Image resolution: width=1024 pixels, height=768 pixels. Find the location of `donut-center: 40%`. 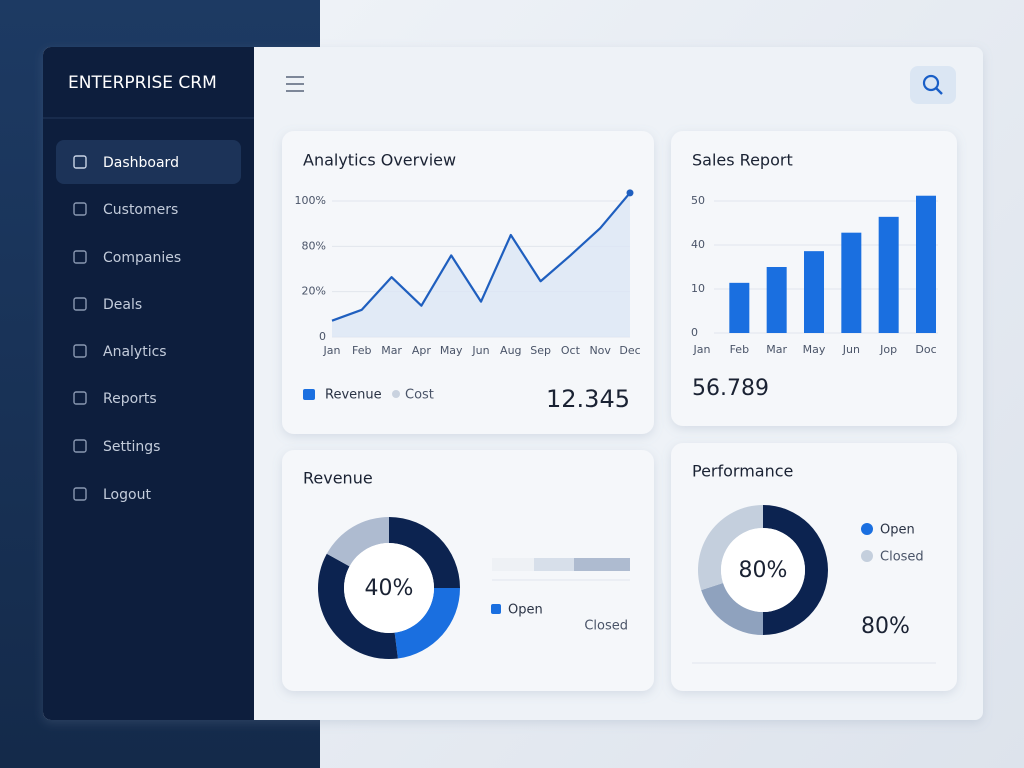

donut-center: 40% is located at coordinates (389, 588).